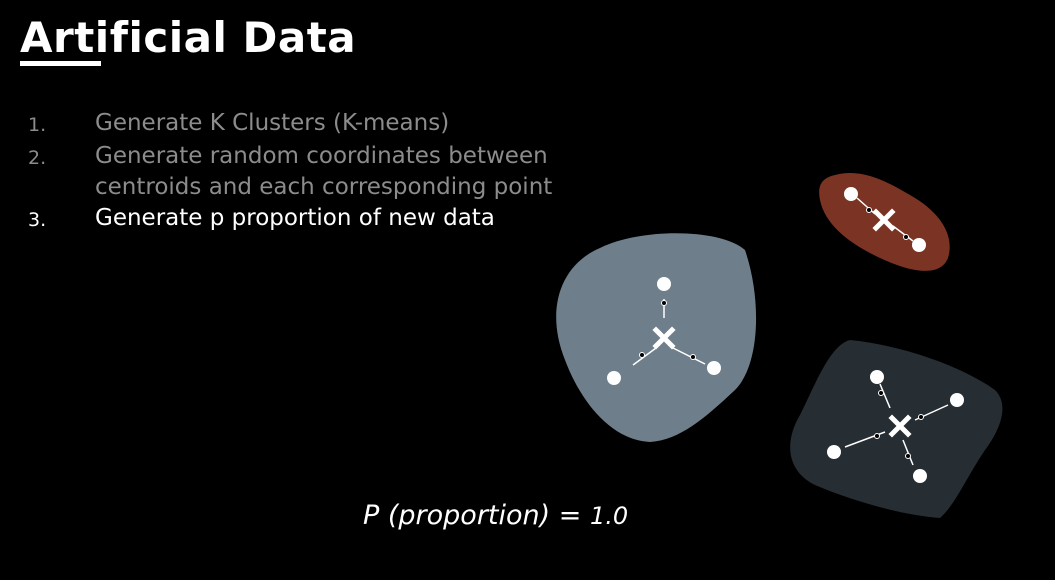 This screenshot has height=580, width=1055. Describe the element at coordinates (37, 158) in the screenshot. I see `step-number: 2.` at that location.